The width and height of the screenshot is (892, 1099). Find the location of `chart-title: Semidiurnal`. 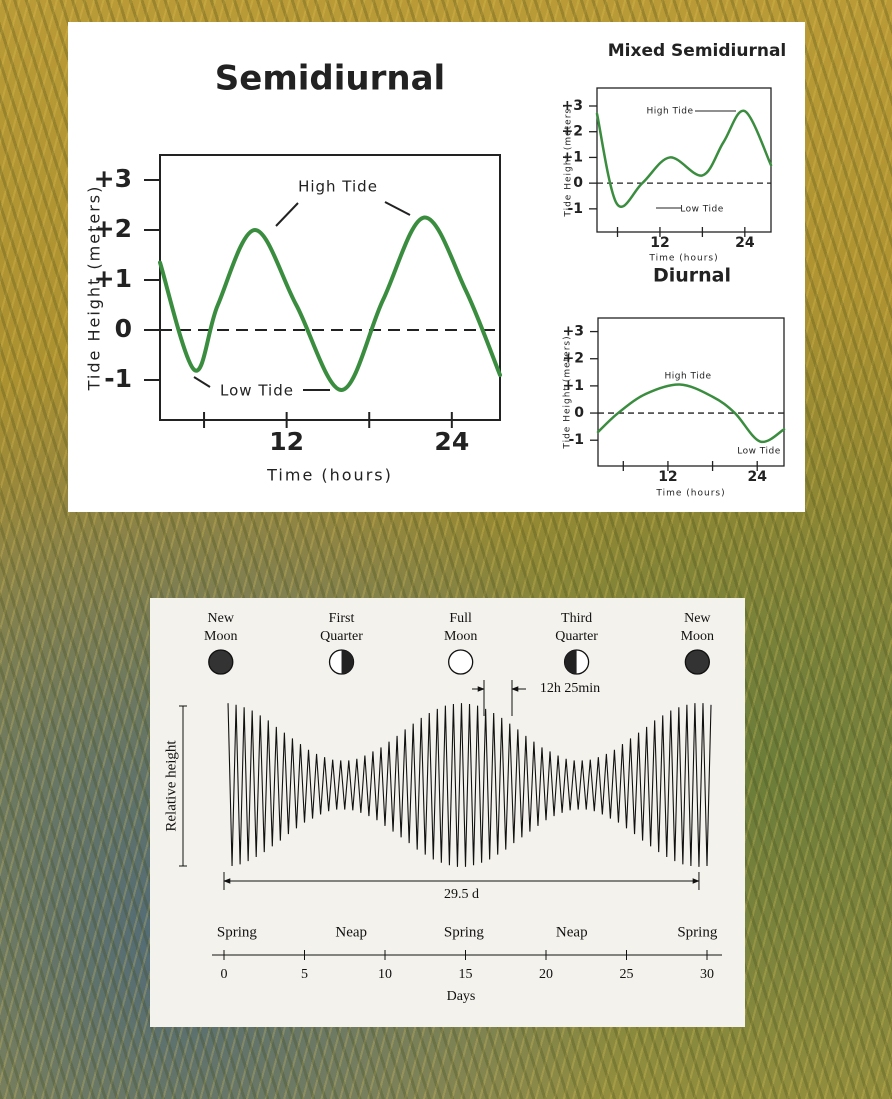

chart-title: Semidiurnal is located at coordinates (330, 79).